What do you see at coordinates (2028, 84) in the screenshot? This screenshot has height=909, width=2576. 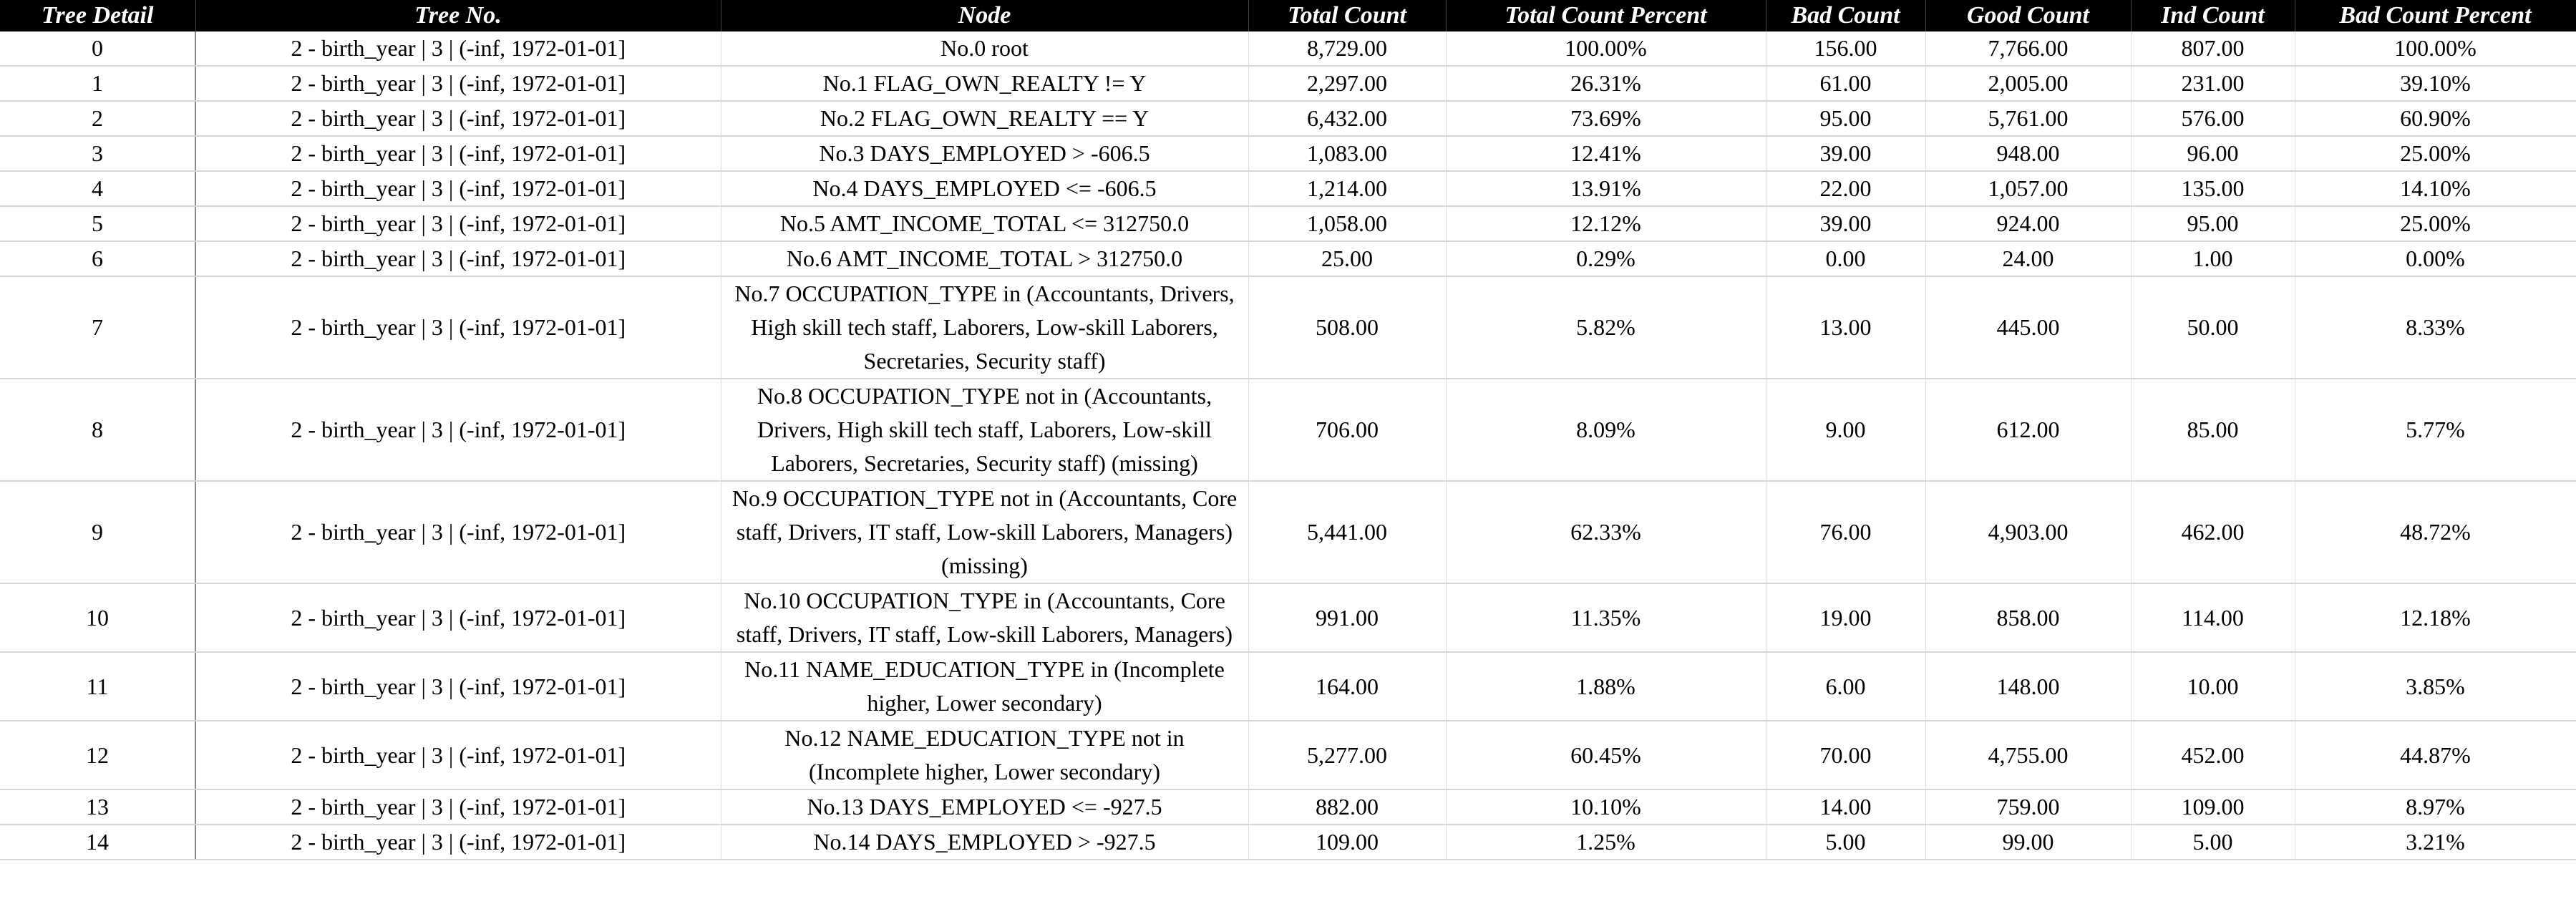 I see `cell-good-count: 2,005.00` at bounding box center [2028, 84].